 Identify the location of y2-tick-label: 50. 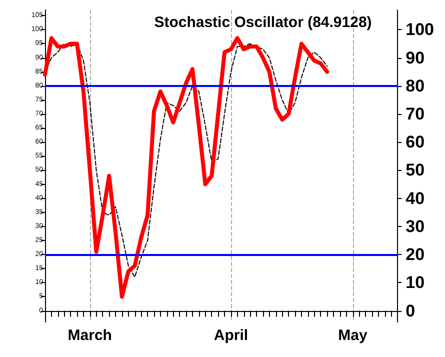
(415, 170).